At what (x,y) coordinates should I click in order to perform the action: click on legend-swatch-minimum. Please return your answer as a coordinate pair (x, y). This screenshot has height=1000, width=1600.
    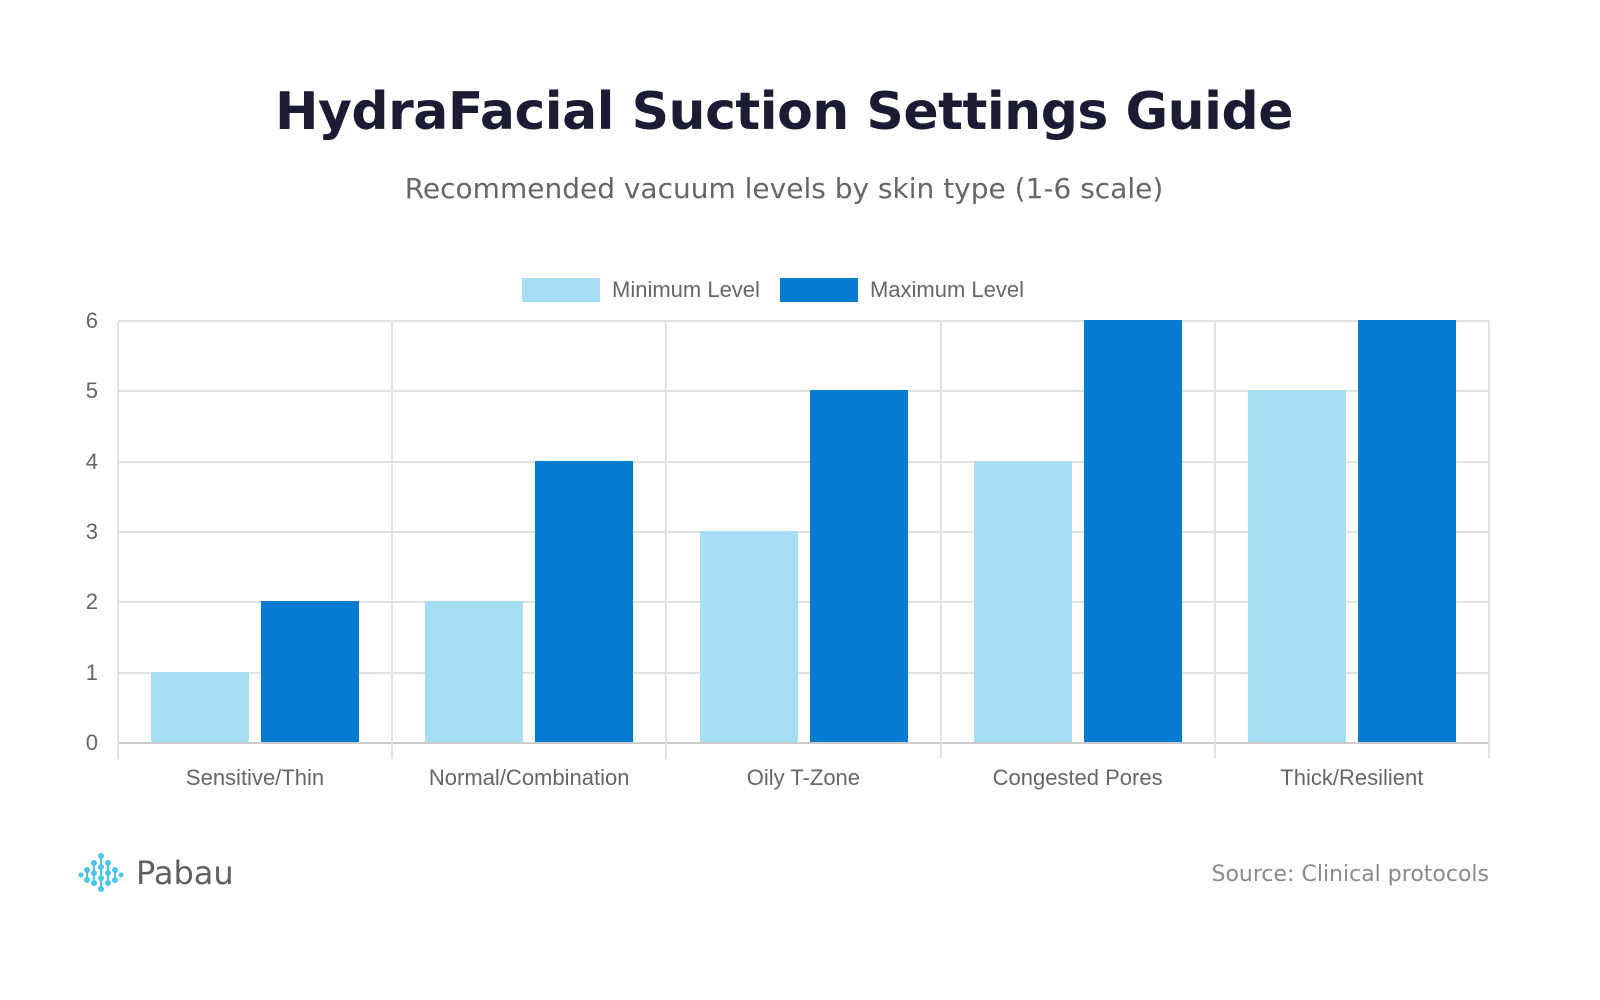
    Looking at the image, I should click on (561, 290).